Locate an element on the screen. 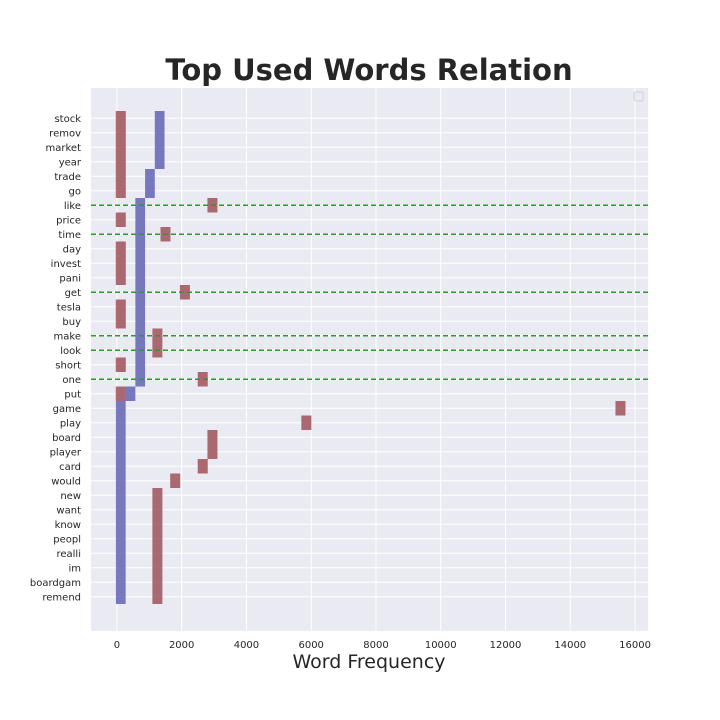  y-tick-label: board is located at coordinates (66, 438).